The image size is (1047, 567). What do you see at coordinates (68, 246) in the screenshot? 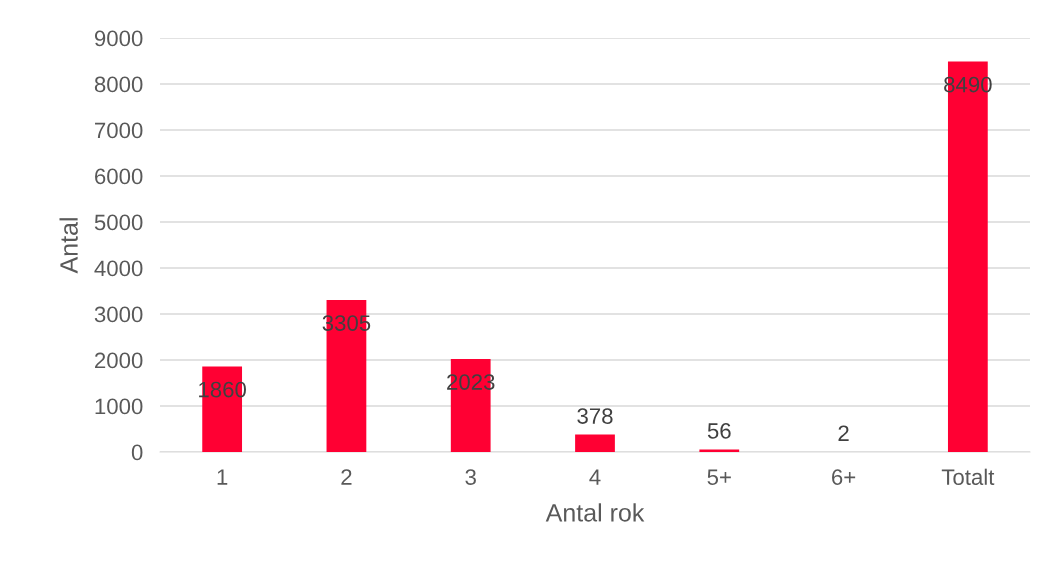
I see `y-axis-title: Antal` at bounding box center [68, 246].